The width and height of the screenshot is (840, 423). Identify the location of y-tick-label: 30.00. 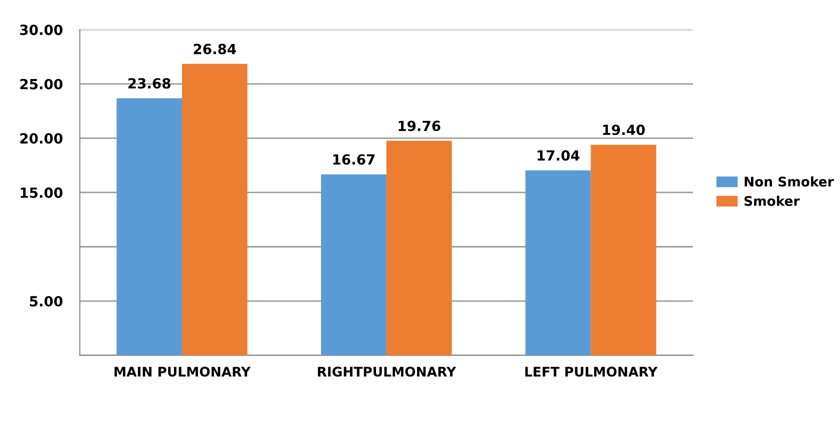
(41, 30).